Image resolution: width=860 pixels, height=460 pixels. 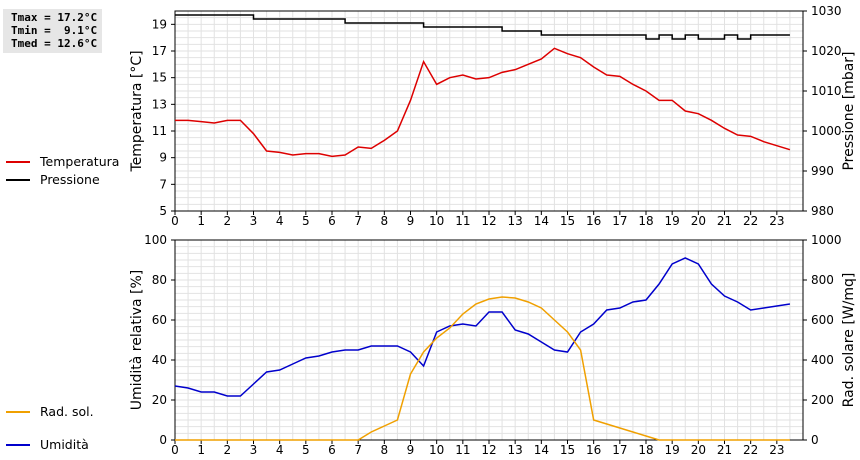 I want to click on legend-swatch-umidita, so click(x=18, y=444).